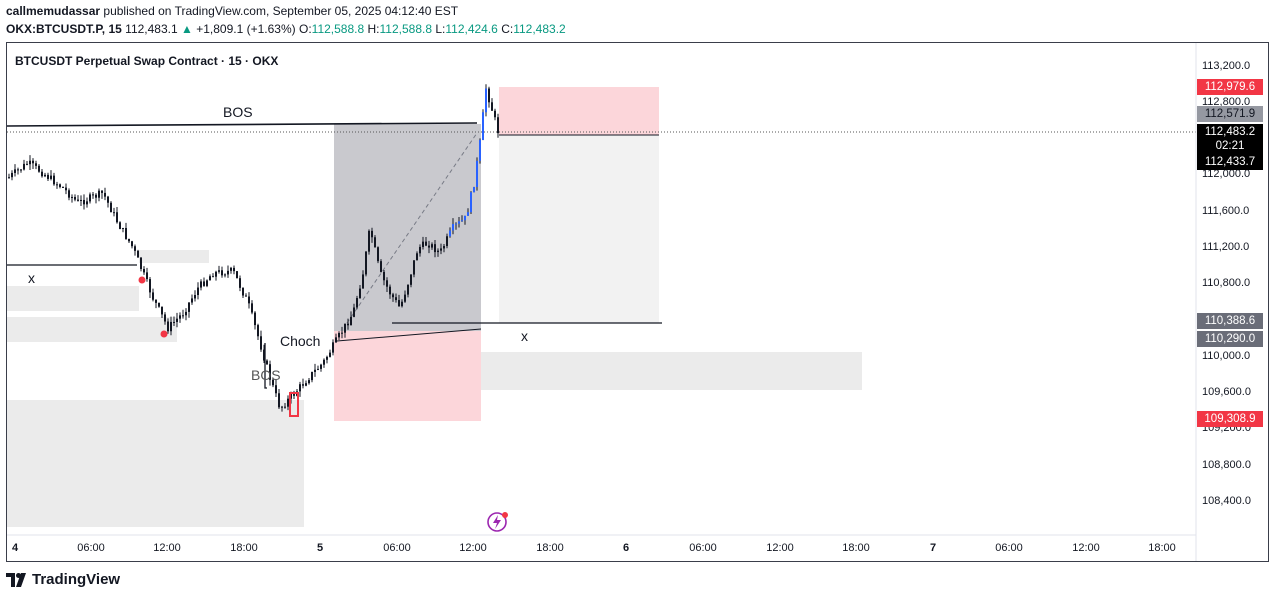 The height and width of the screenshot is (599, 1275). Describe the element at coordinates (1230, 339) in the screenshot. I see `price-label-choch: 110,290.0` at that location.